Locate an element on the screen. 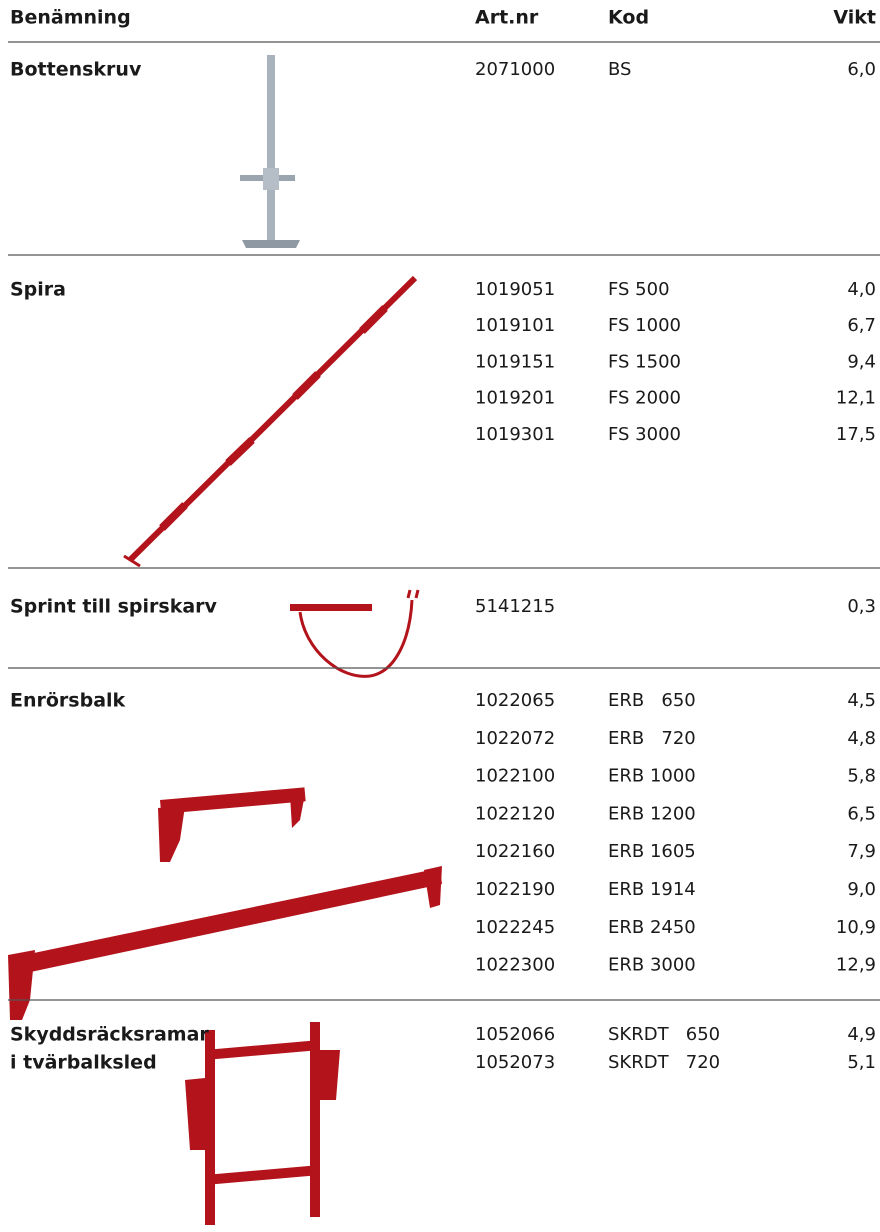 The height and width of the screenshot is (1232, 880). skyddsracksram-image is located at coordinates (262, 1123).